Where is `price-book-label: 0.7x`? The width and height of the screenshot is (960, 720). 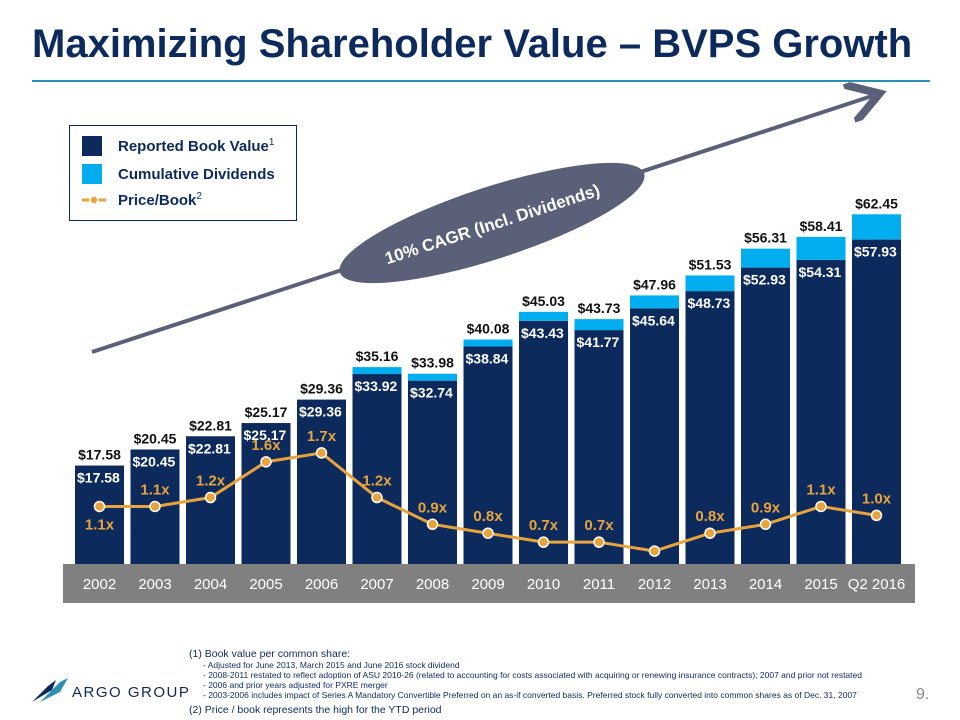 price-book-label: 0.7x is located at coordinates (599, 525).